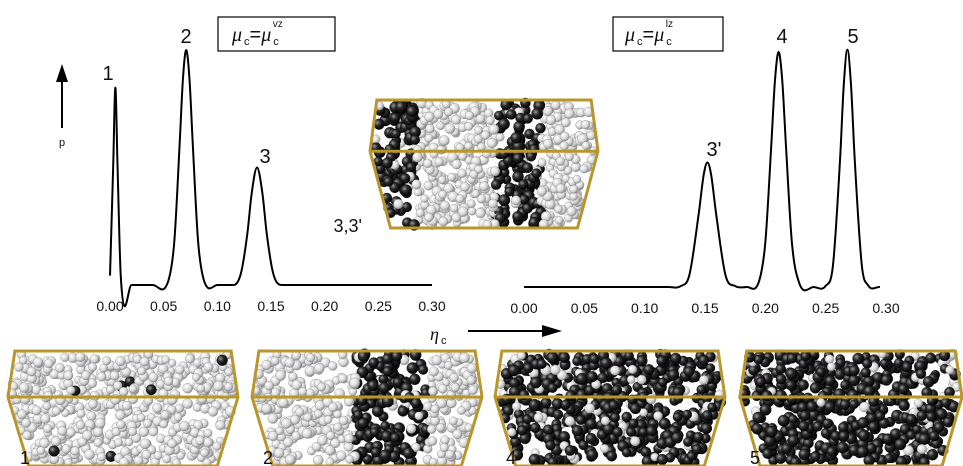 This screenshot has height=466, width=963. I want to click on x-tick-label: 0.10, so click(644, 308).